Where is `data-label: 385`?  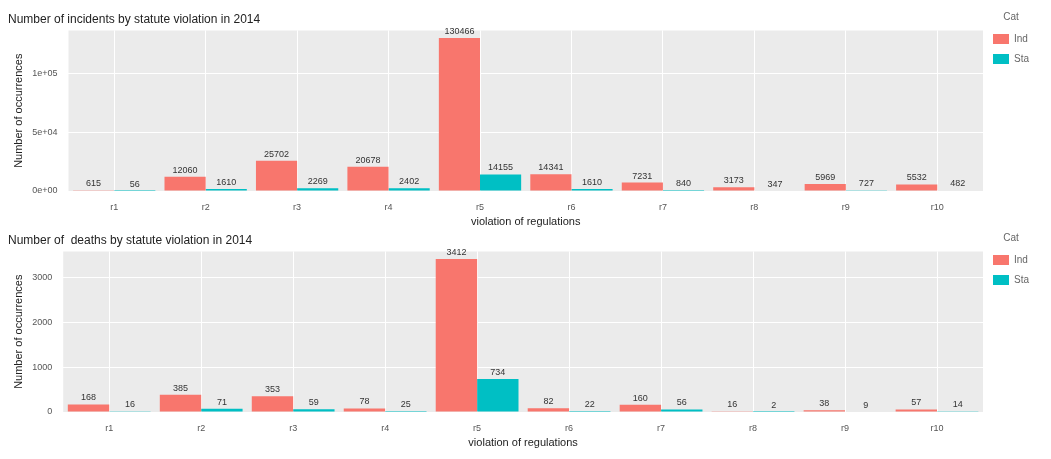
data-label: 385 is located at coordinates (180, 387).